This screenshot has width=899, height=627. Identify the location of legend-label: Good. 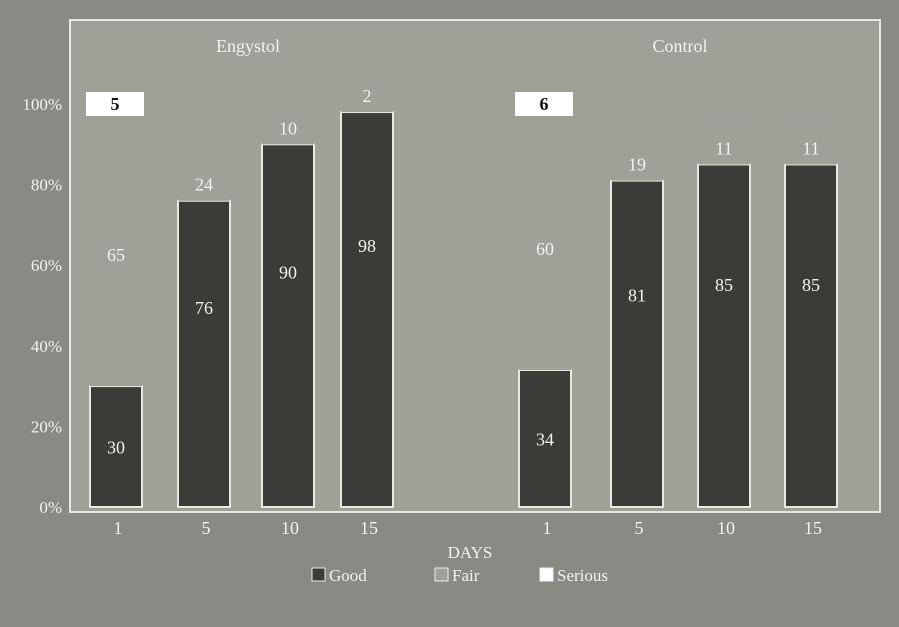
(348, 575).